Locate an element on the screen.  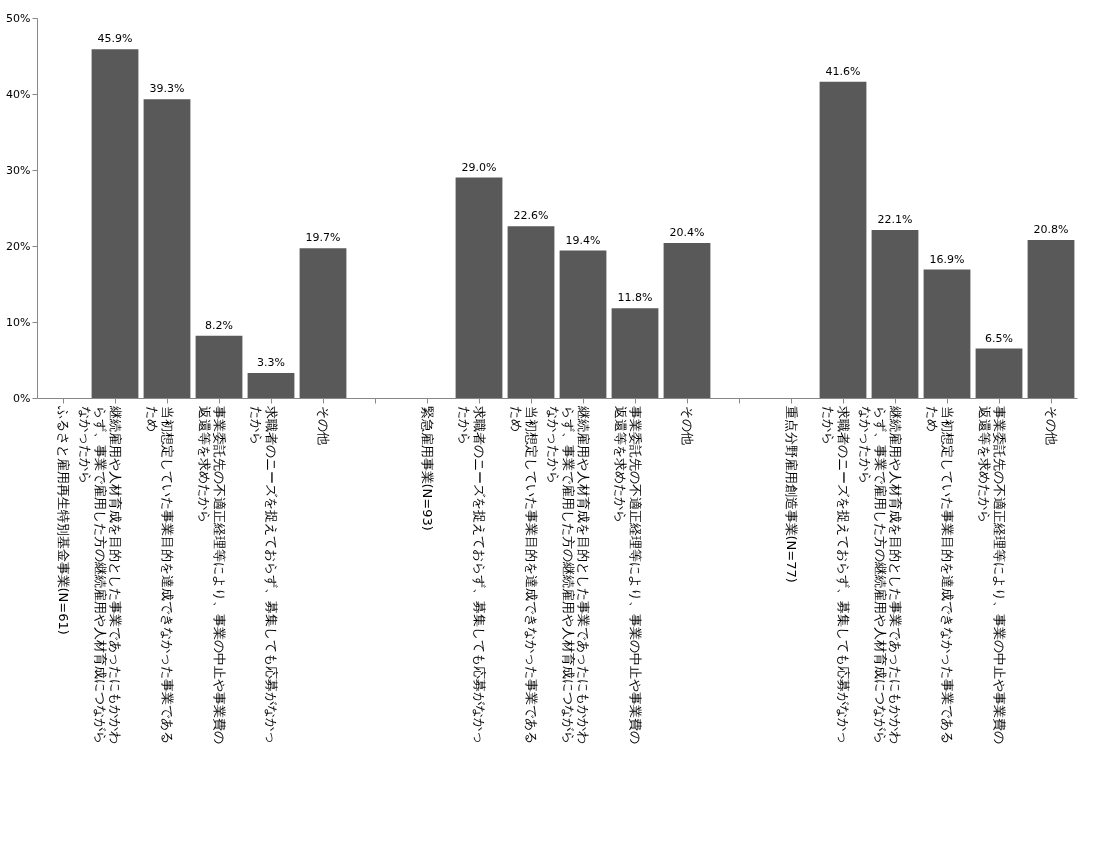
y-tick-label: 10% is located at coordinates (18, 322).